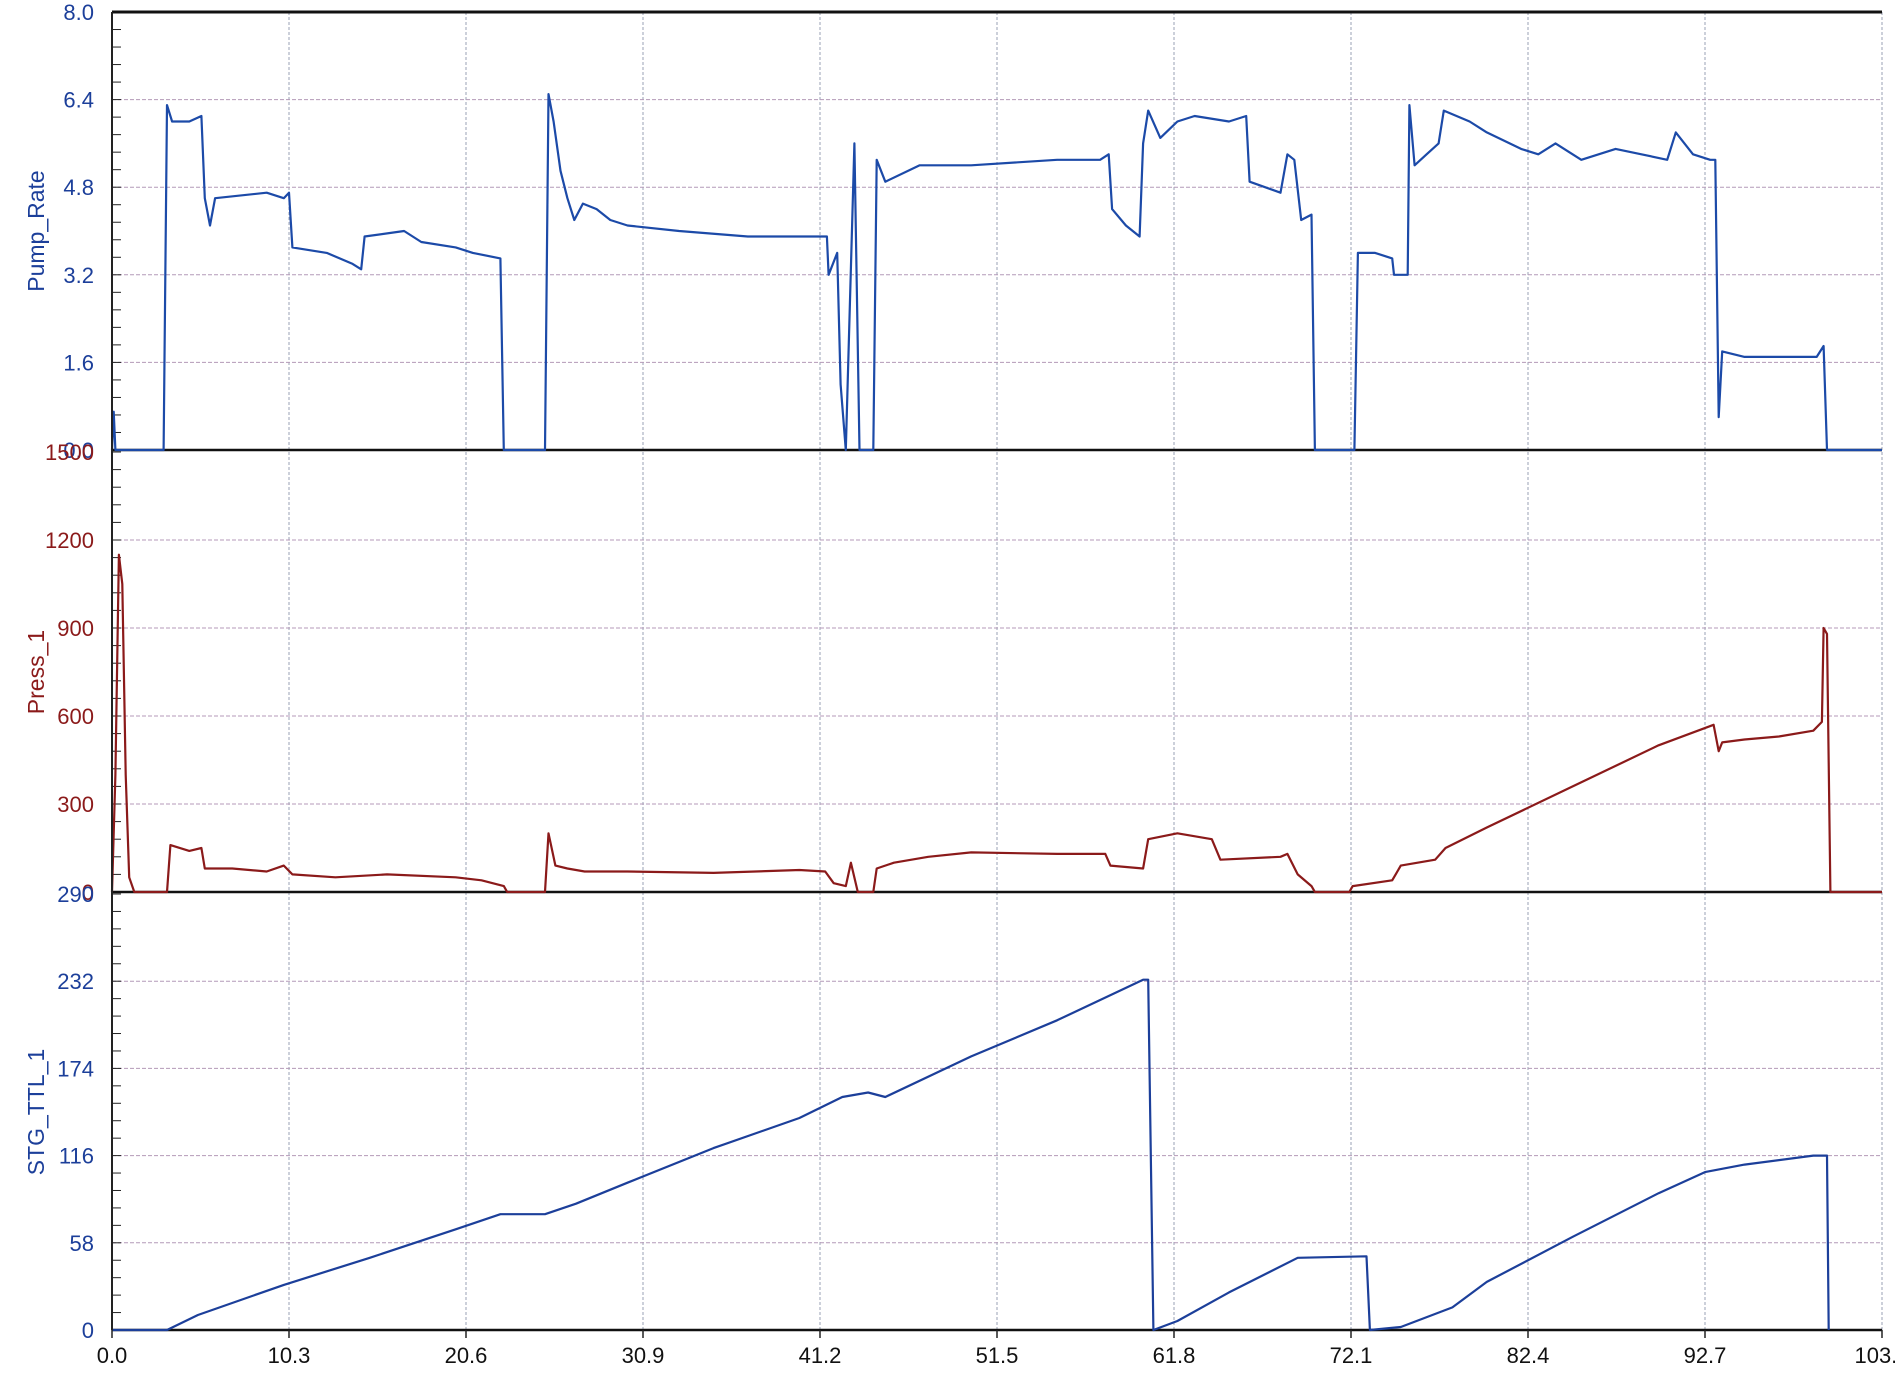  Describe the element at coordinates (820, 1355) in the screenshot. I see `x-tick-label: 41.2` at that location.